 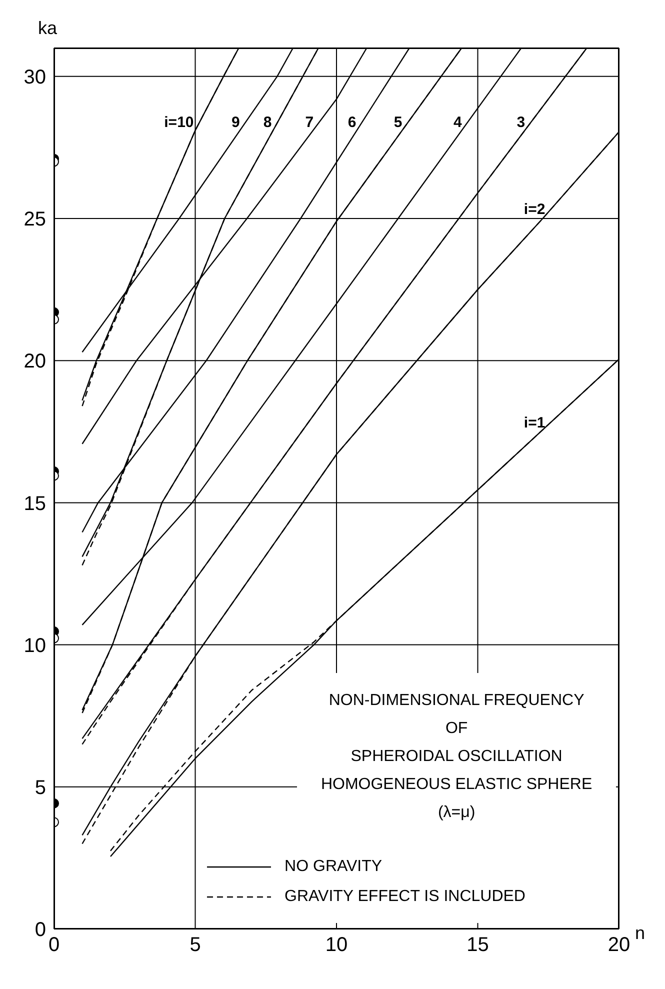 I want to click on y-tick-label: 30, so click(x=35, y=77).